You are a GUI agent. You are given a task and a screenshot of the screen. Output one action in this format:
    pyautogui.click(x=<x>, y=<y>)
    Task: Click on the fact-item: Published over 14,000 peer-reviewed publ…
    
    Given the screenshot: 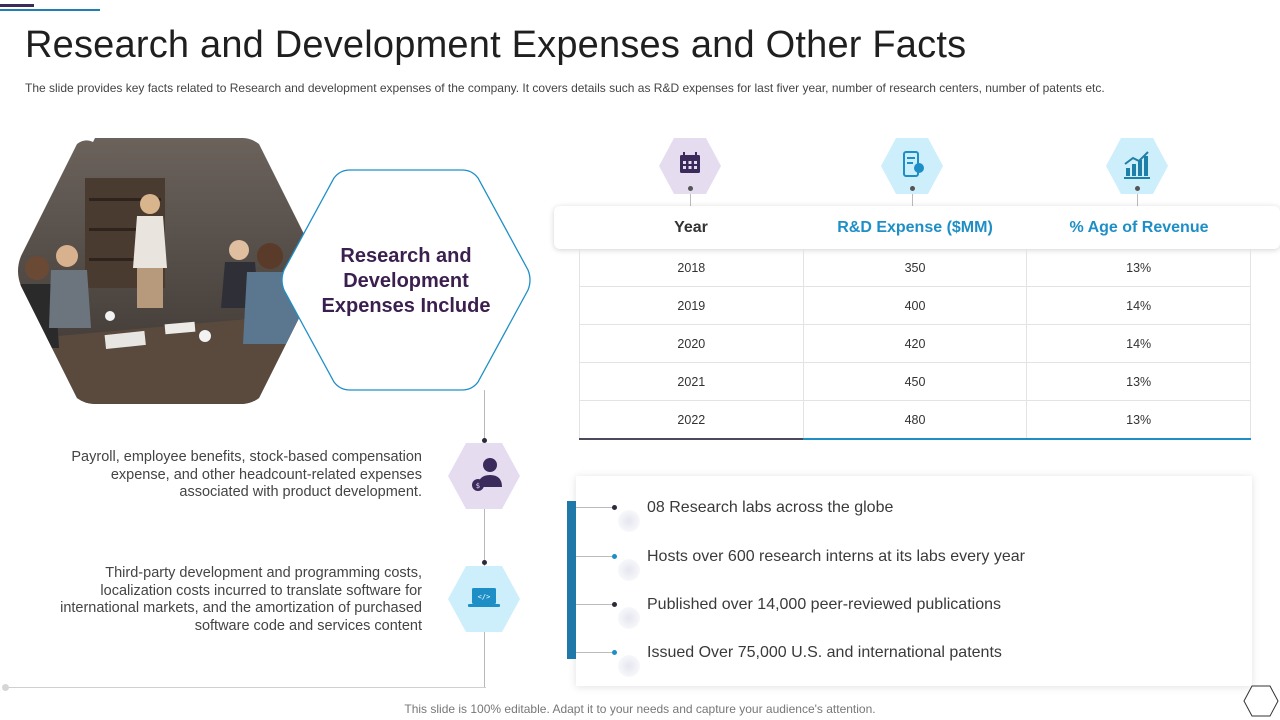 What is the action you would take?
    pyautogui.click(x=824, y=604)
    